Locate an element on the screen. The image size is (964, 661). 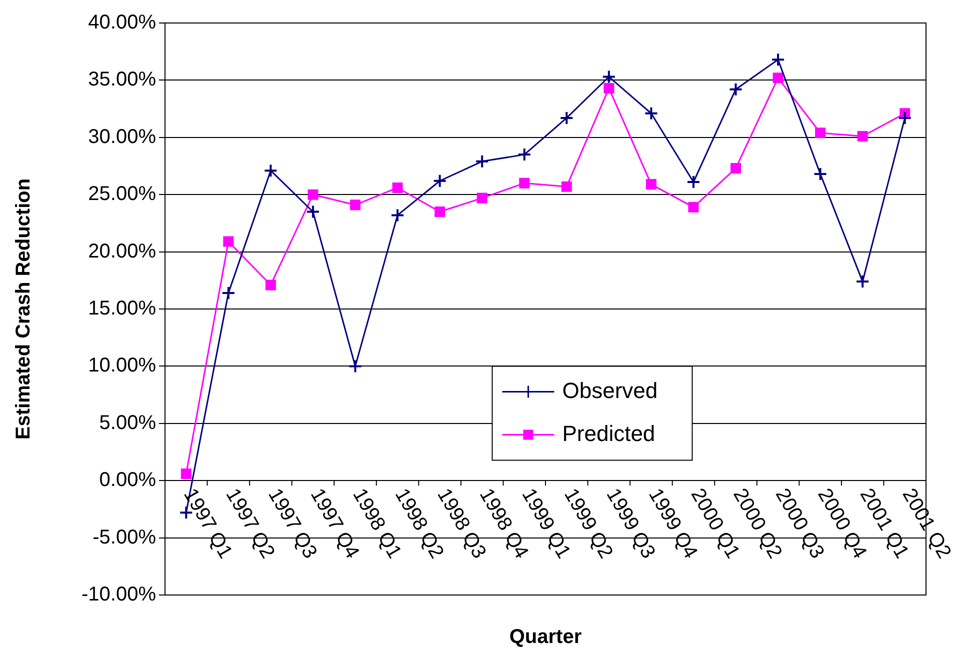
y-tick-label: -10.00% is located at coordinates (119, 595).